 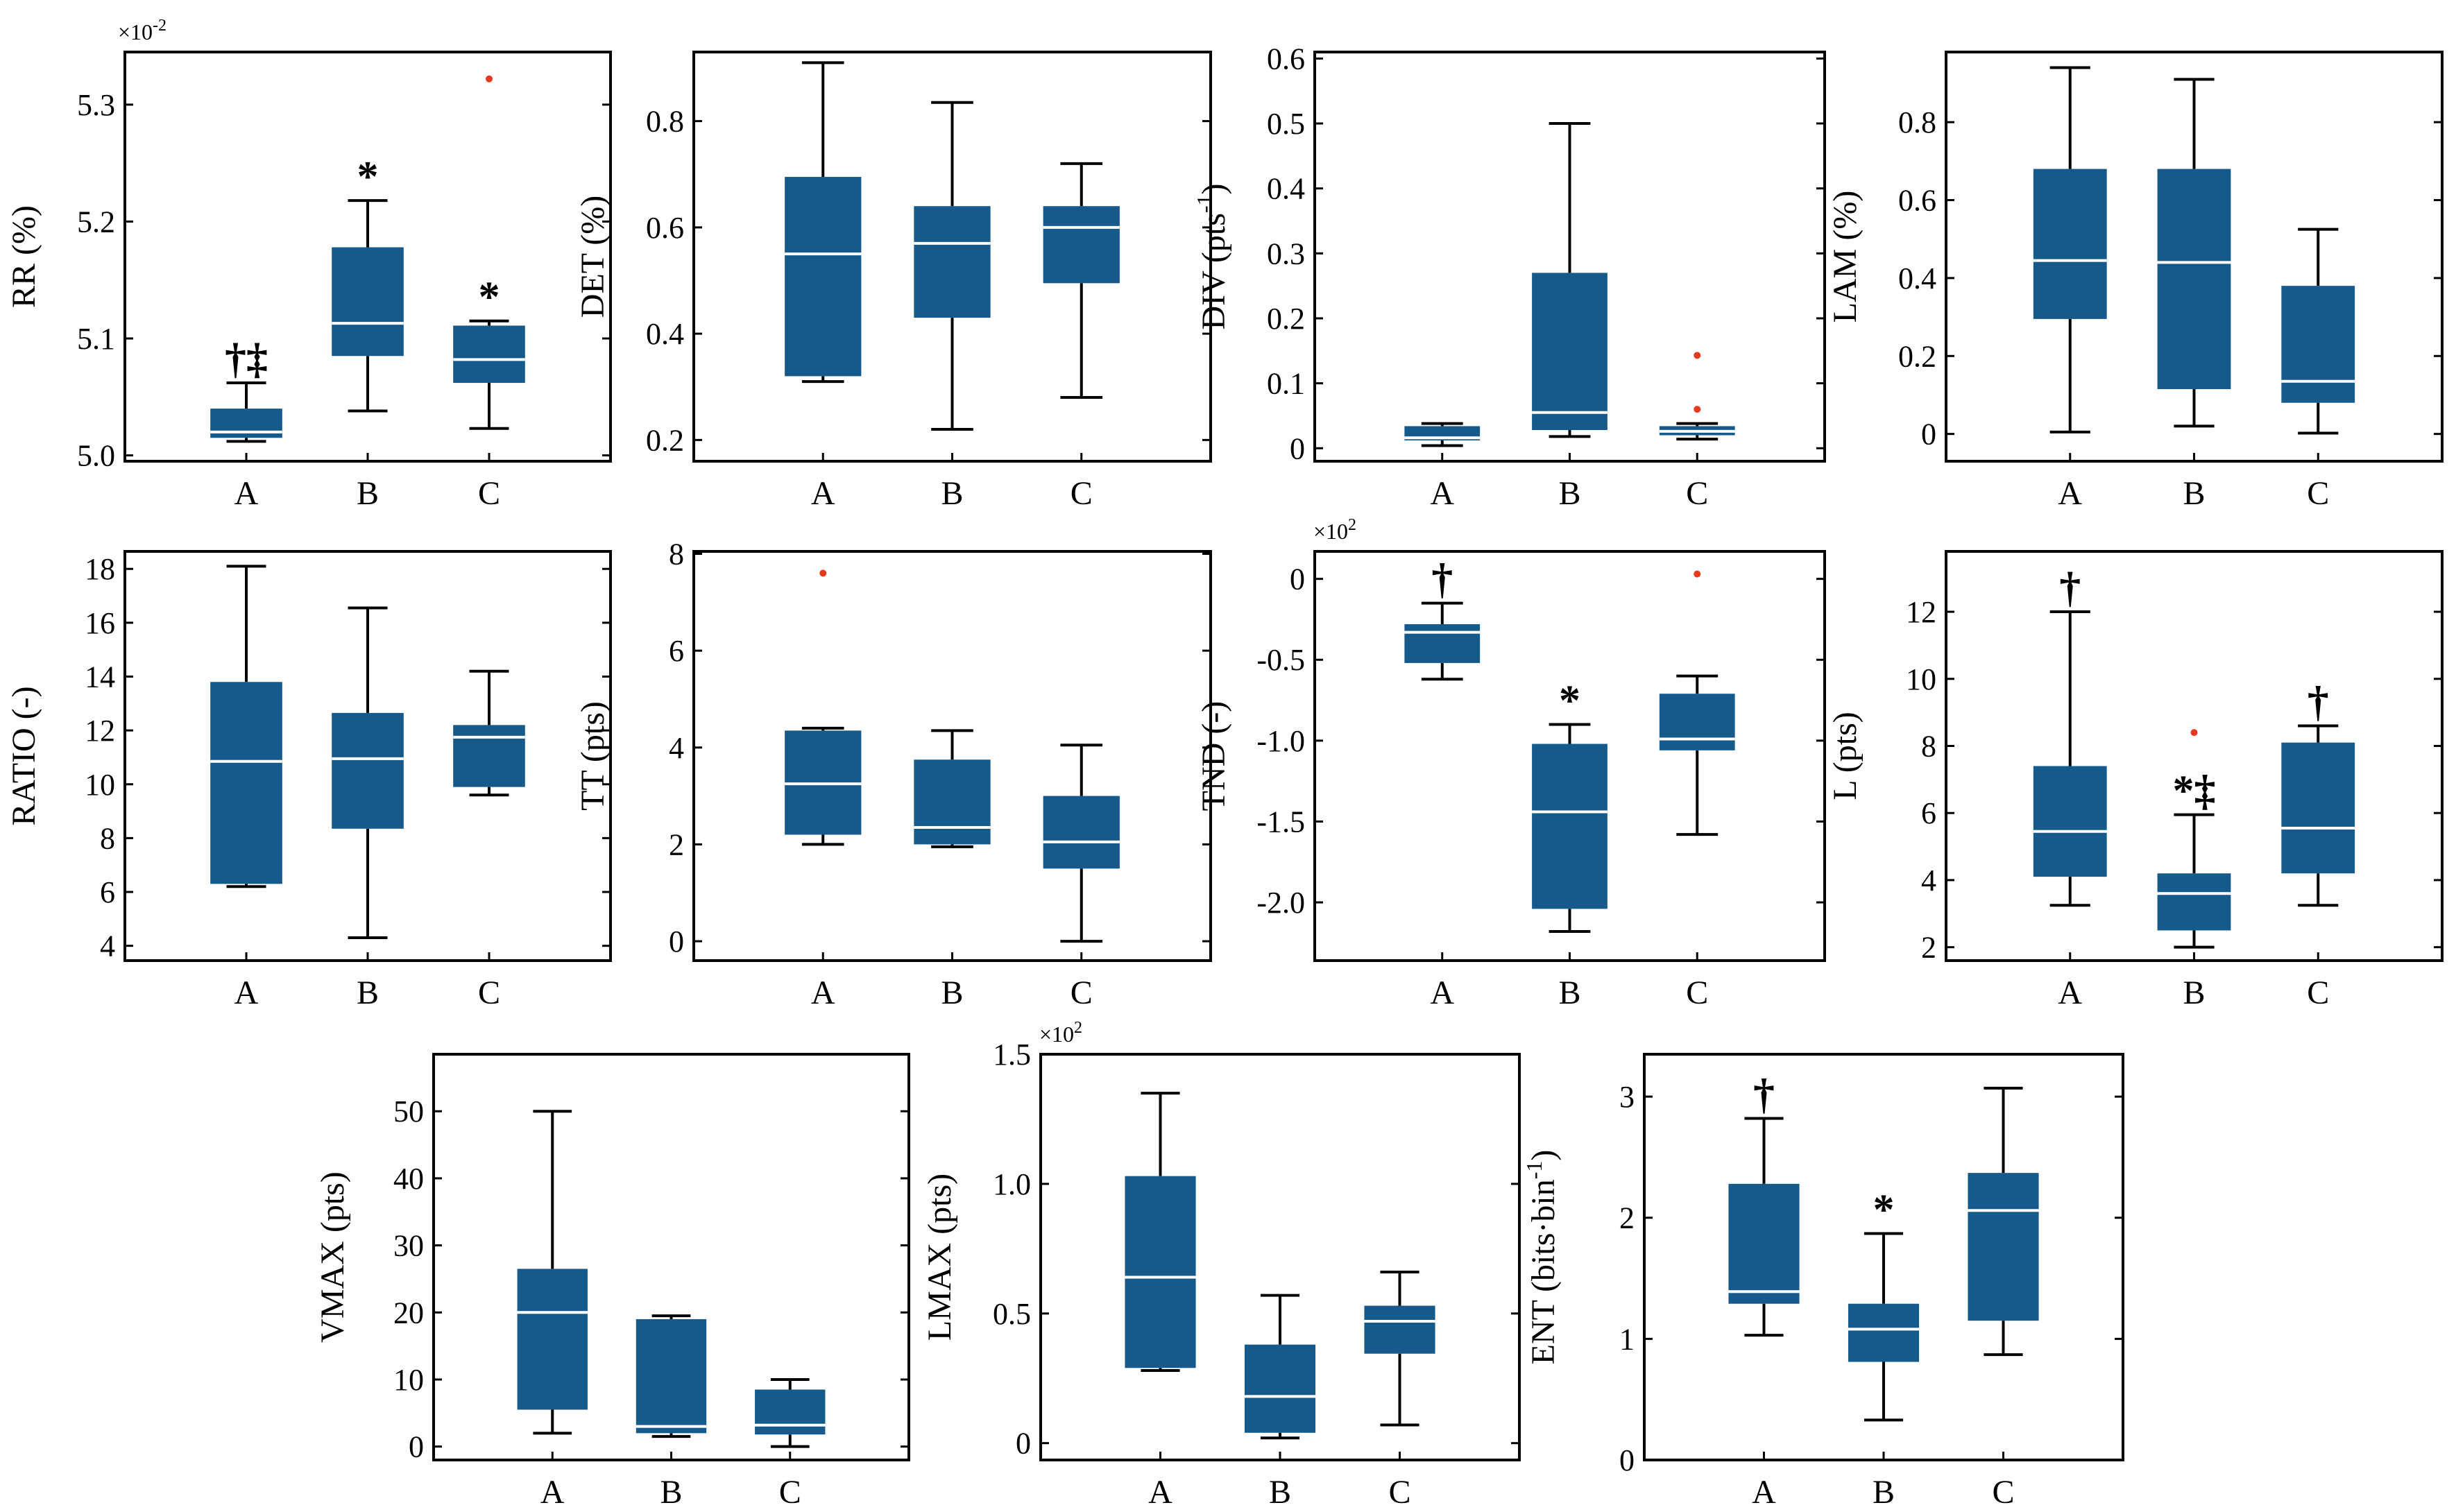 What do you see at coordinates (408, 1111) in the screenshot?
I see `vmax-ytick-label: 50` at bounding box center [408, 1111].